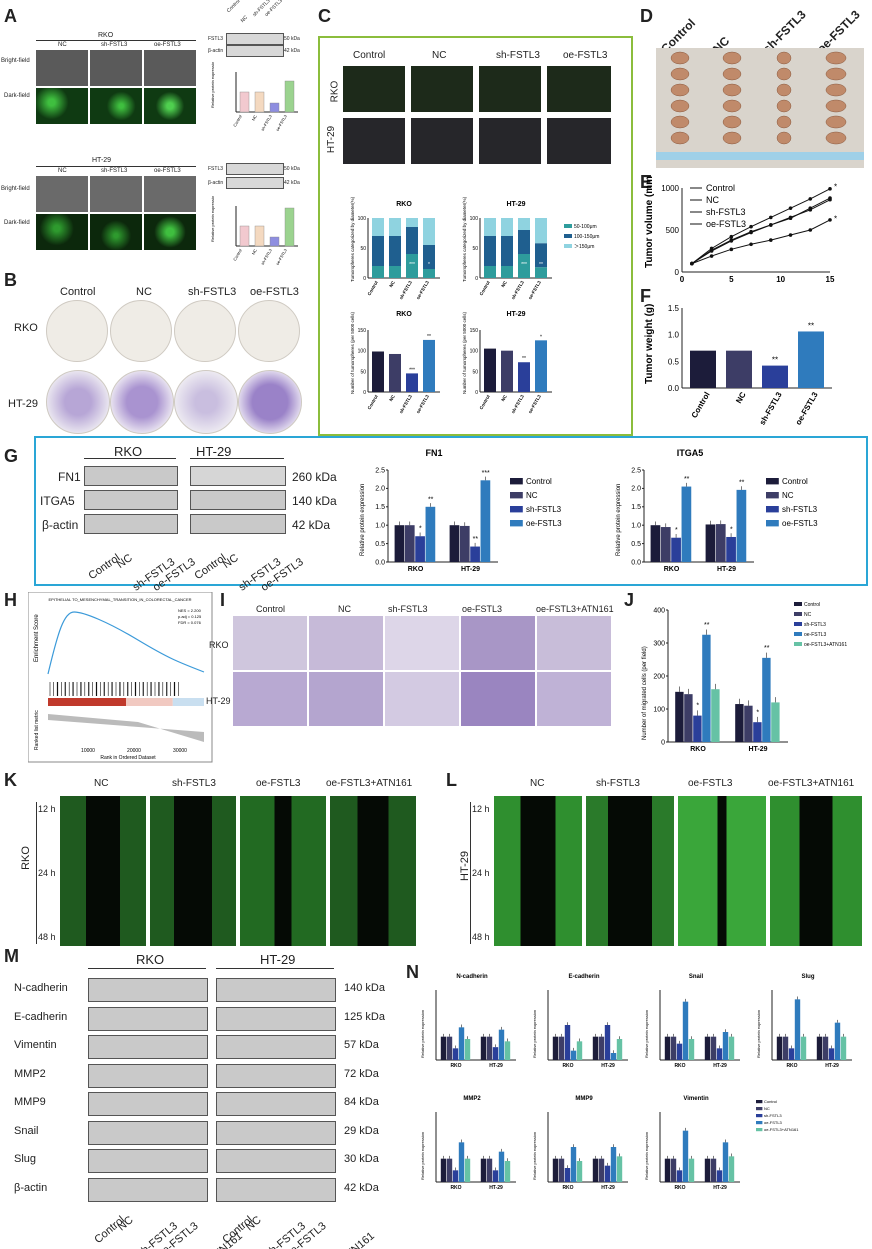 The width and height of the screenshot is (872, 1249). Describe the element at coordinates (128, 451) in the screenshot. I see `g-line-rko: RKO` at that location.